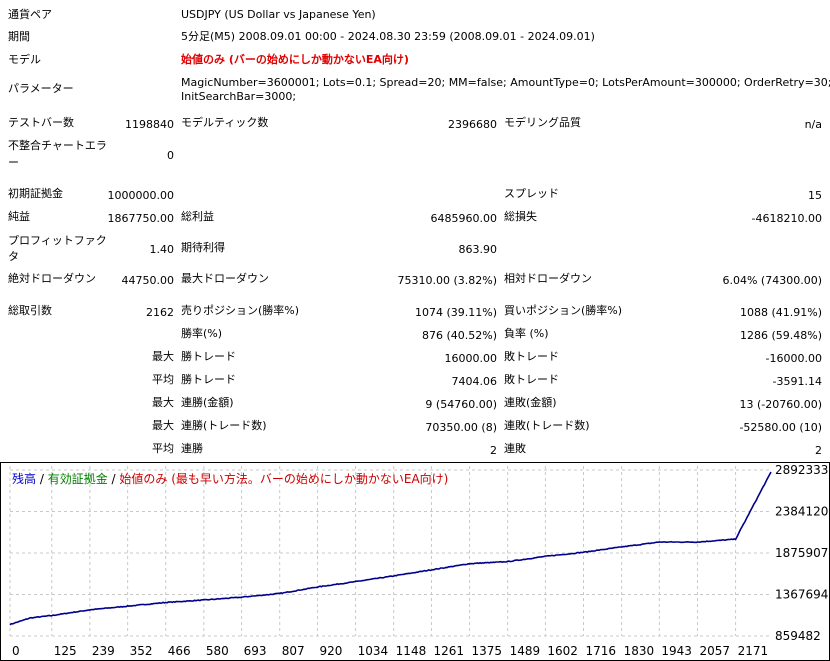 The height and width of the screenshot is (661, 830). Describe the element at coordinates (474, 381) in the screenshot. I see `avg-win-value: 7404.06` at that location.